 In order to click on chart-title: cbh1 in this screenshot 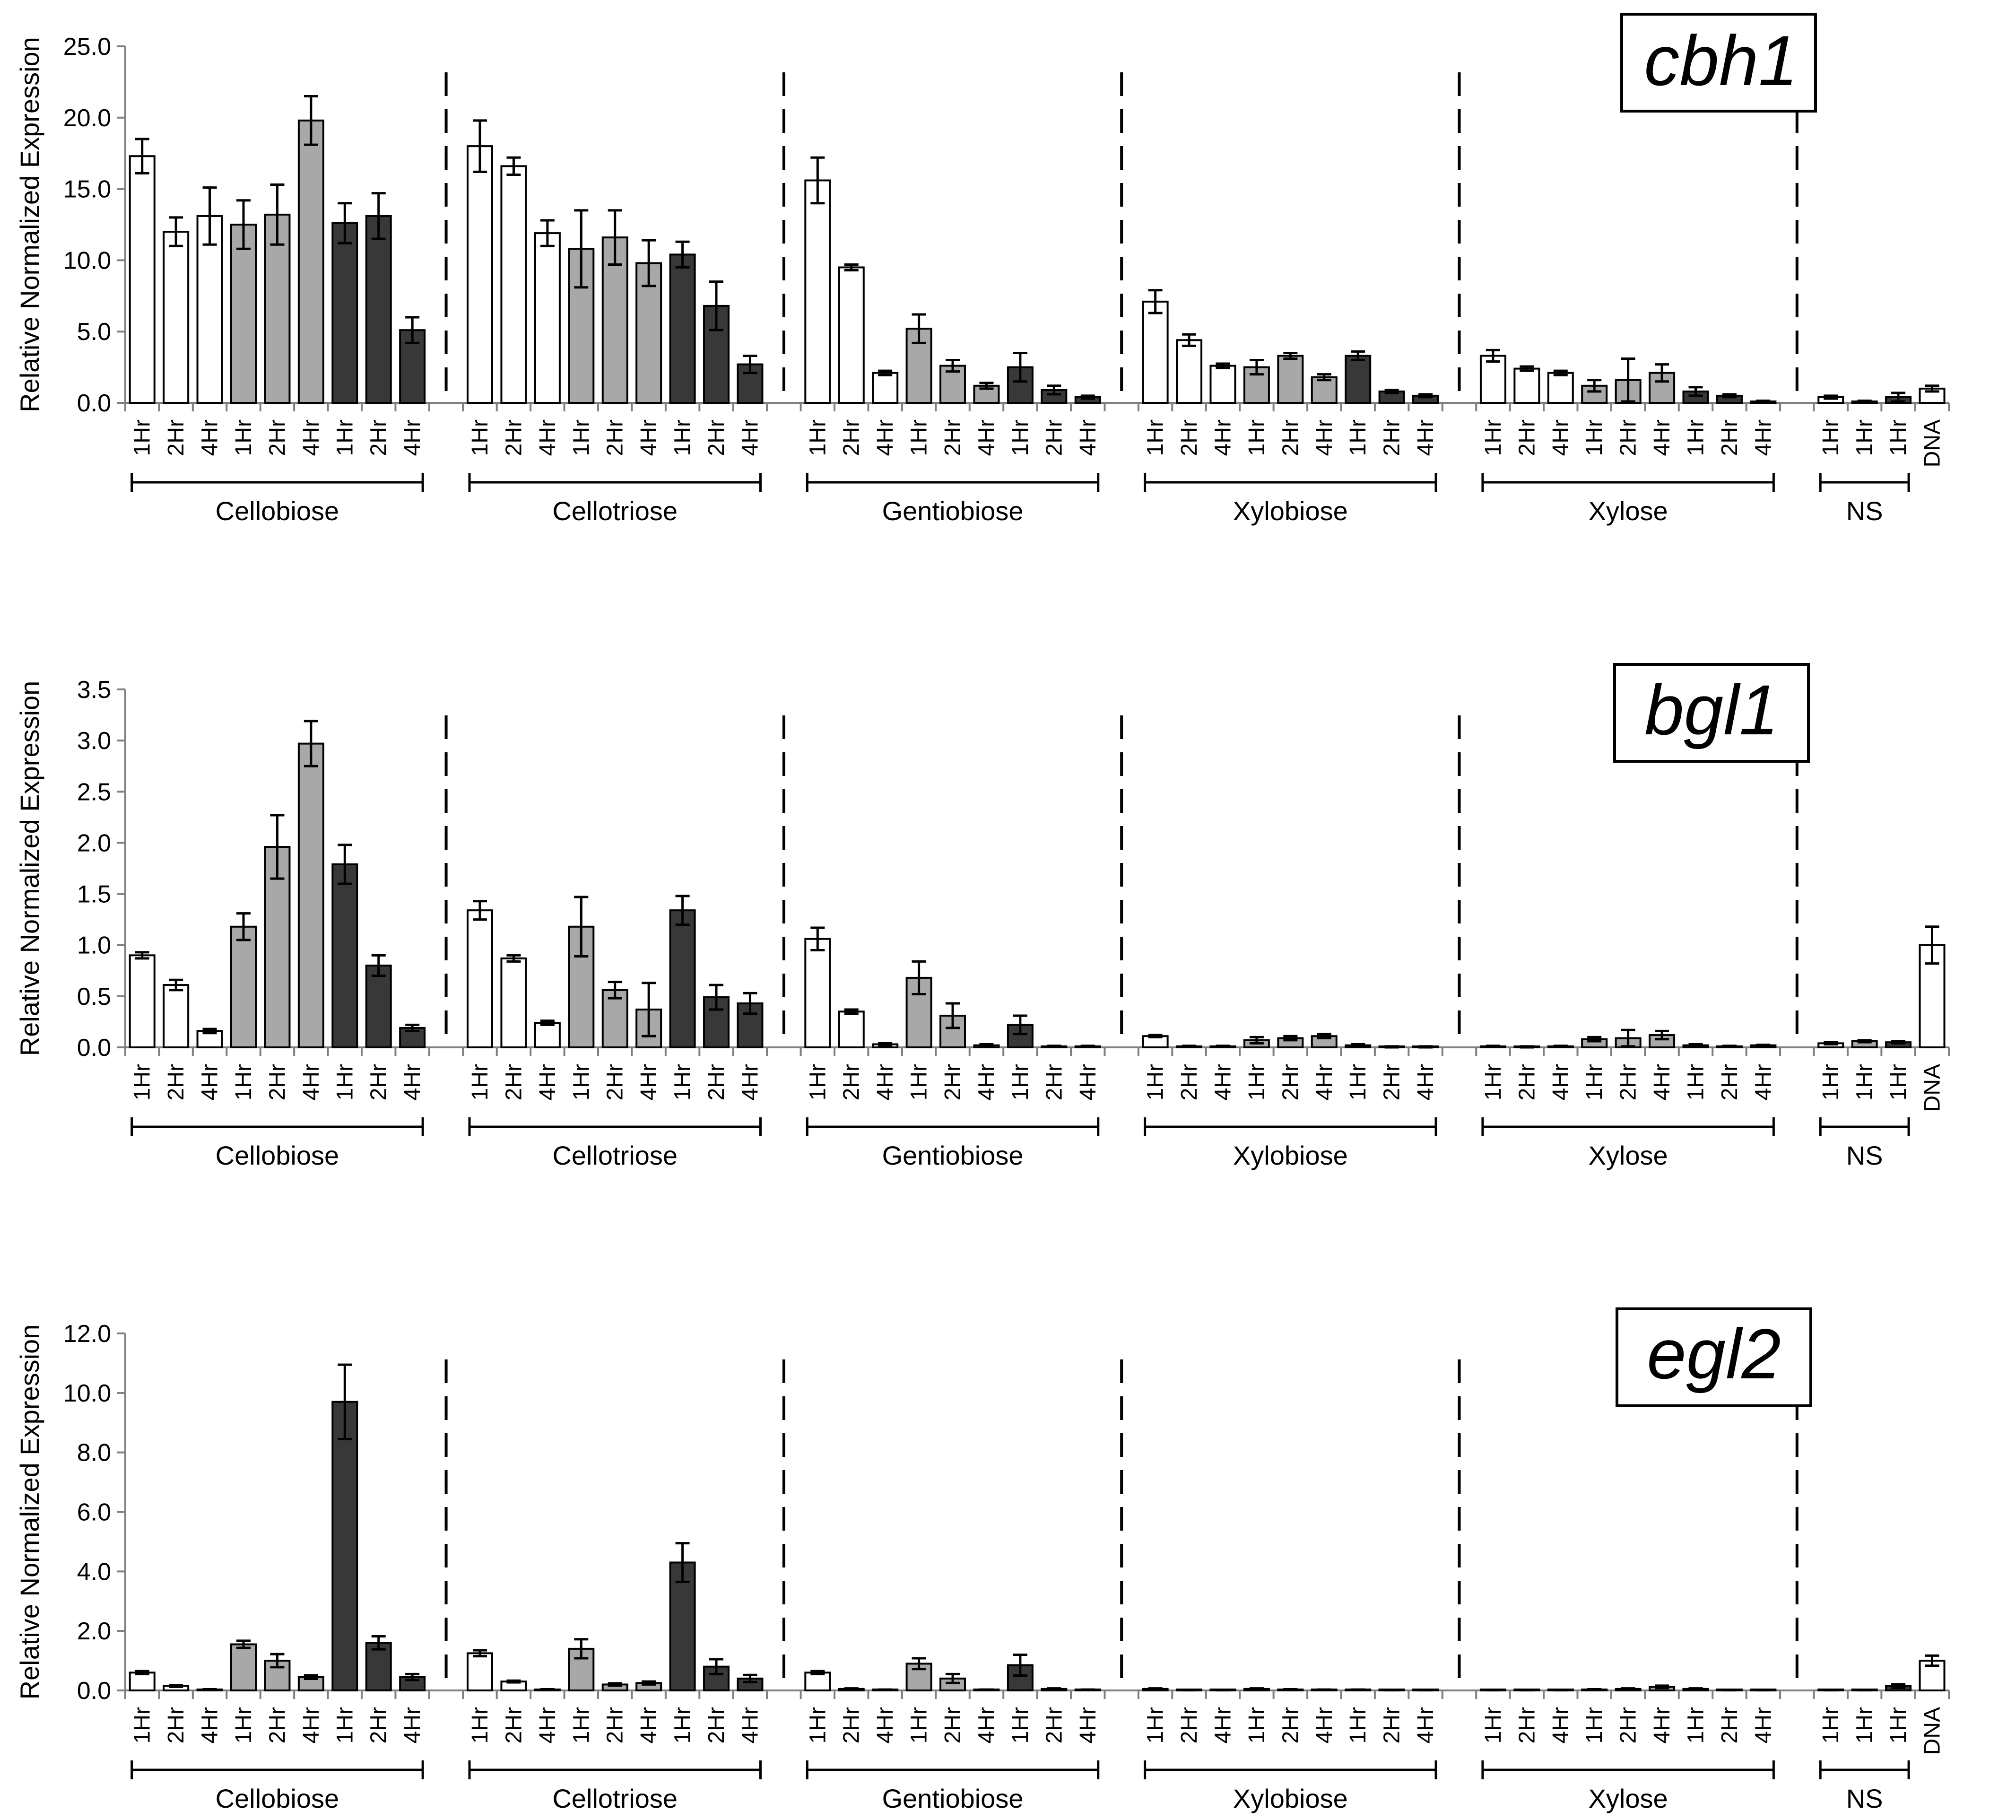, I will do `click(1721, 60)`.